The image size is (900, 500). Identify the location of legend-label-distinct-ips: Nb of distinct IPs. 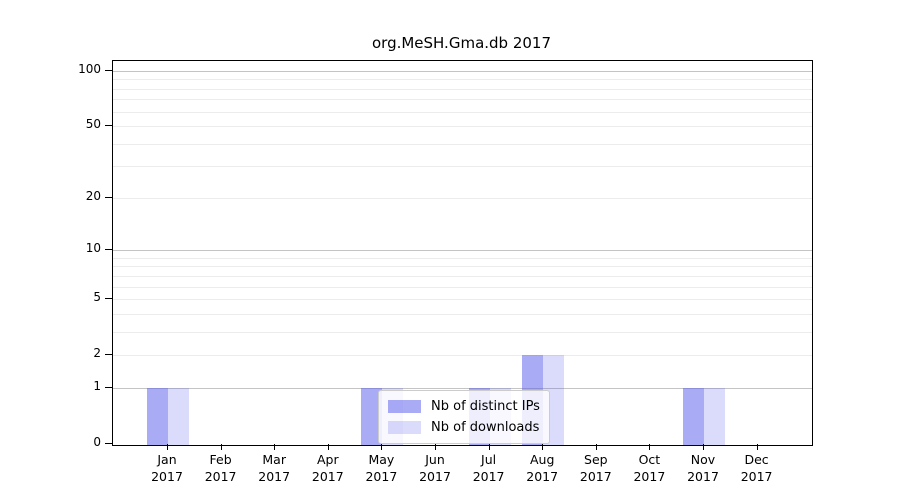
(485, 406).